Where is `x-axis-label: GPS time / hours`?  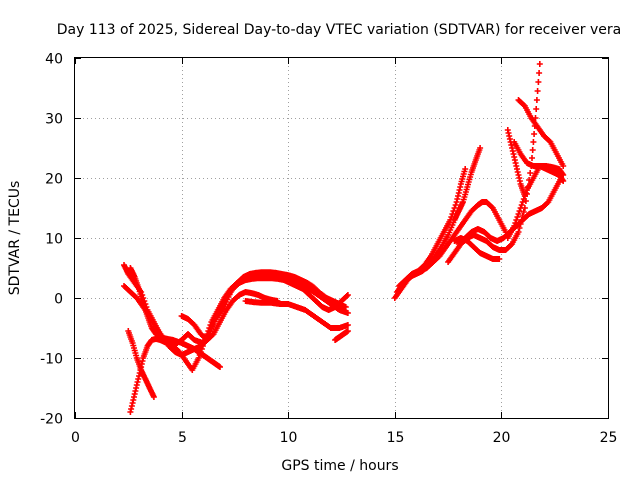
x-axis-label: GPS time / hours is located at coordinates (339, 466).